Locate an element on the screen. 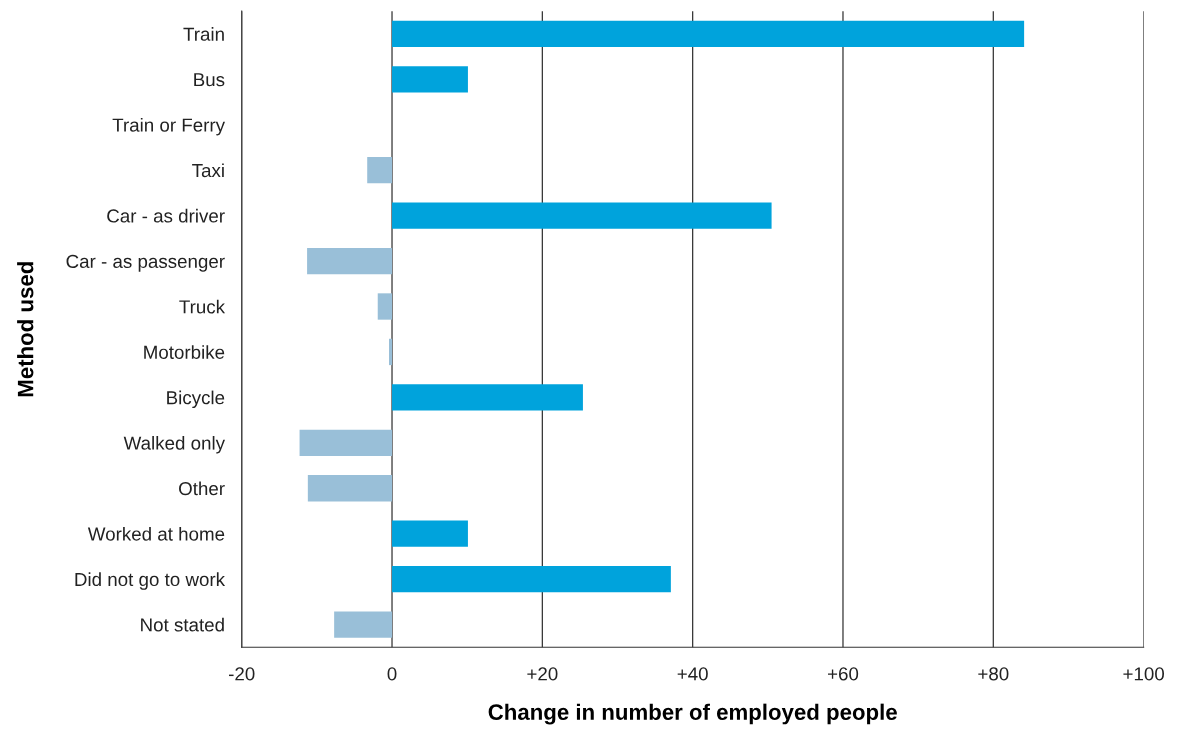 The width and height of the screenshot is (1179, 744). y-tick-label: Walked only is located at coordinates (174, 445).